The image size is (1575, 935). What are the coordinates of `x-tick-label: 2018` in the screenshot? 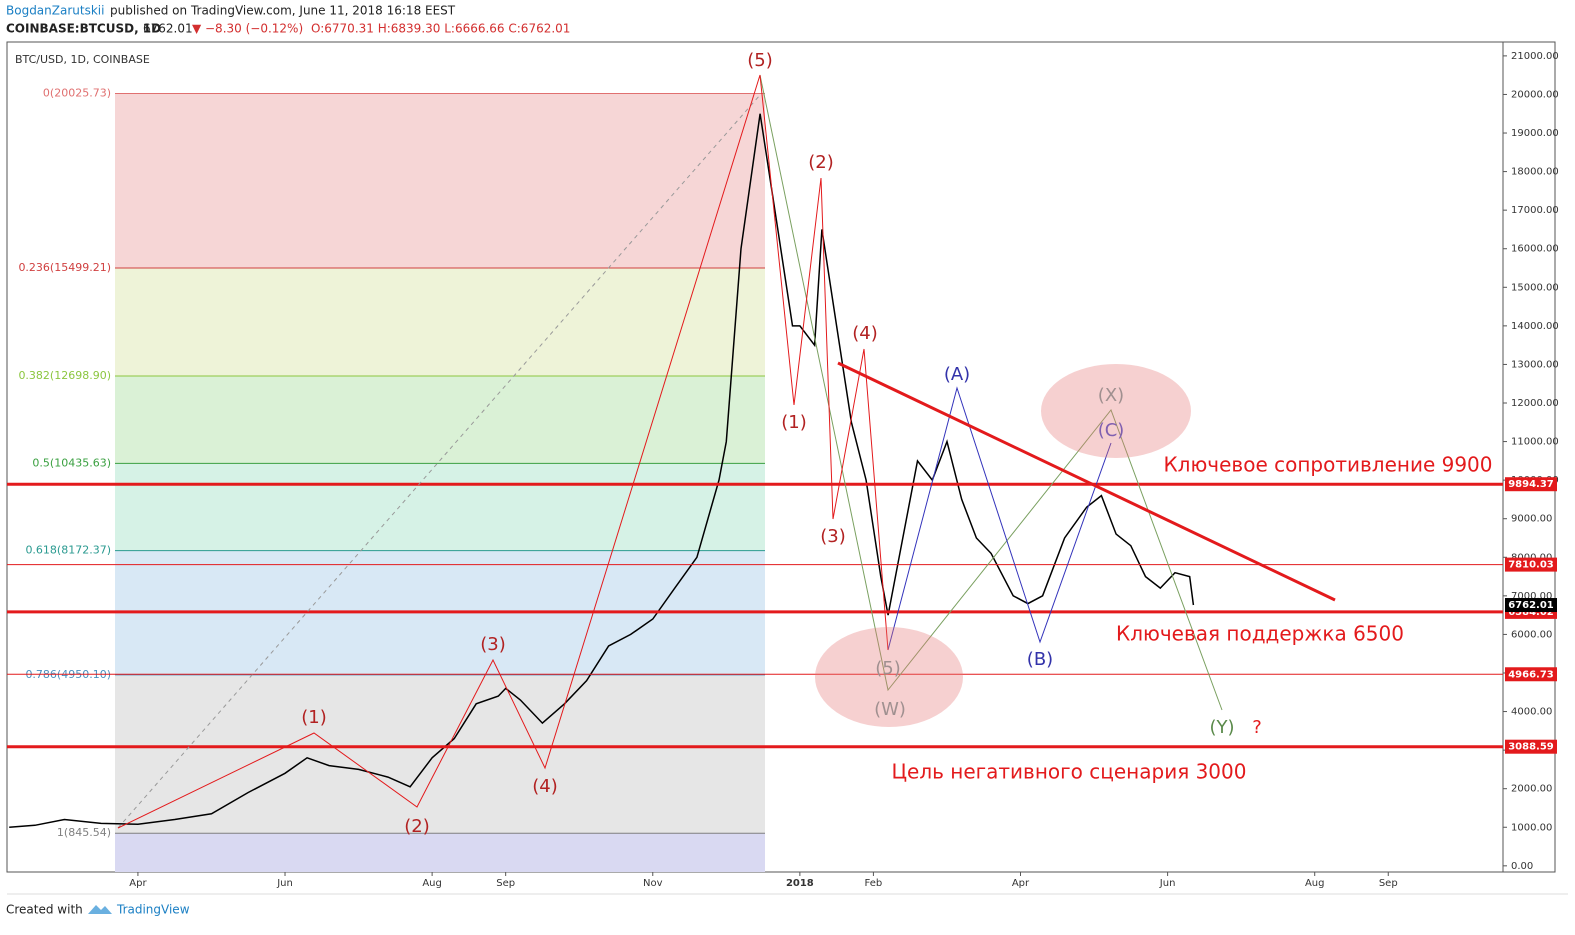 It's located at (800, 883).